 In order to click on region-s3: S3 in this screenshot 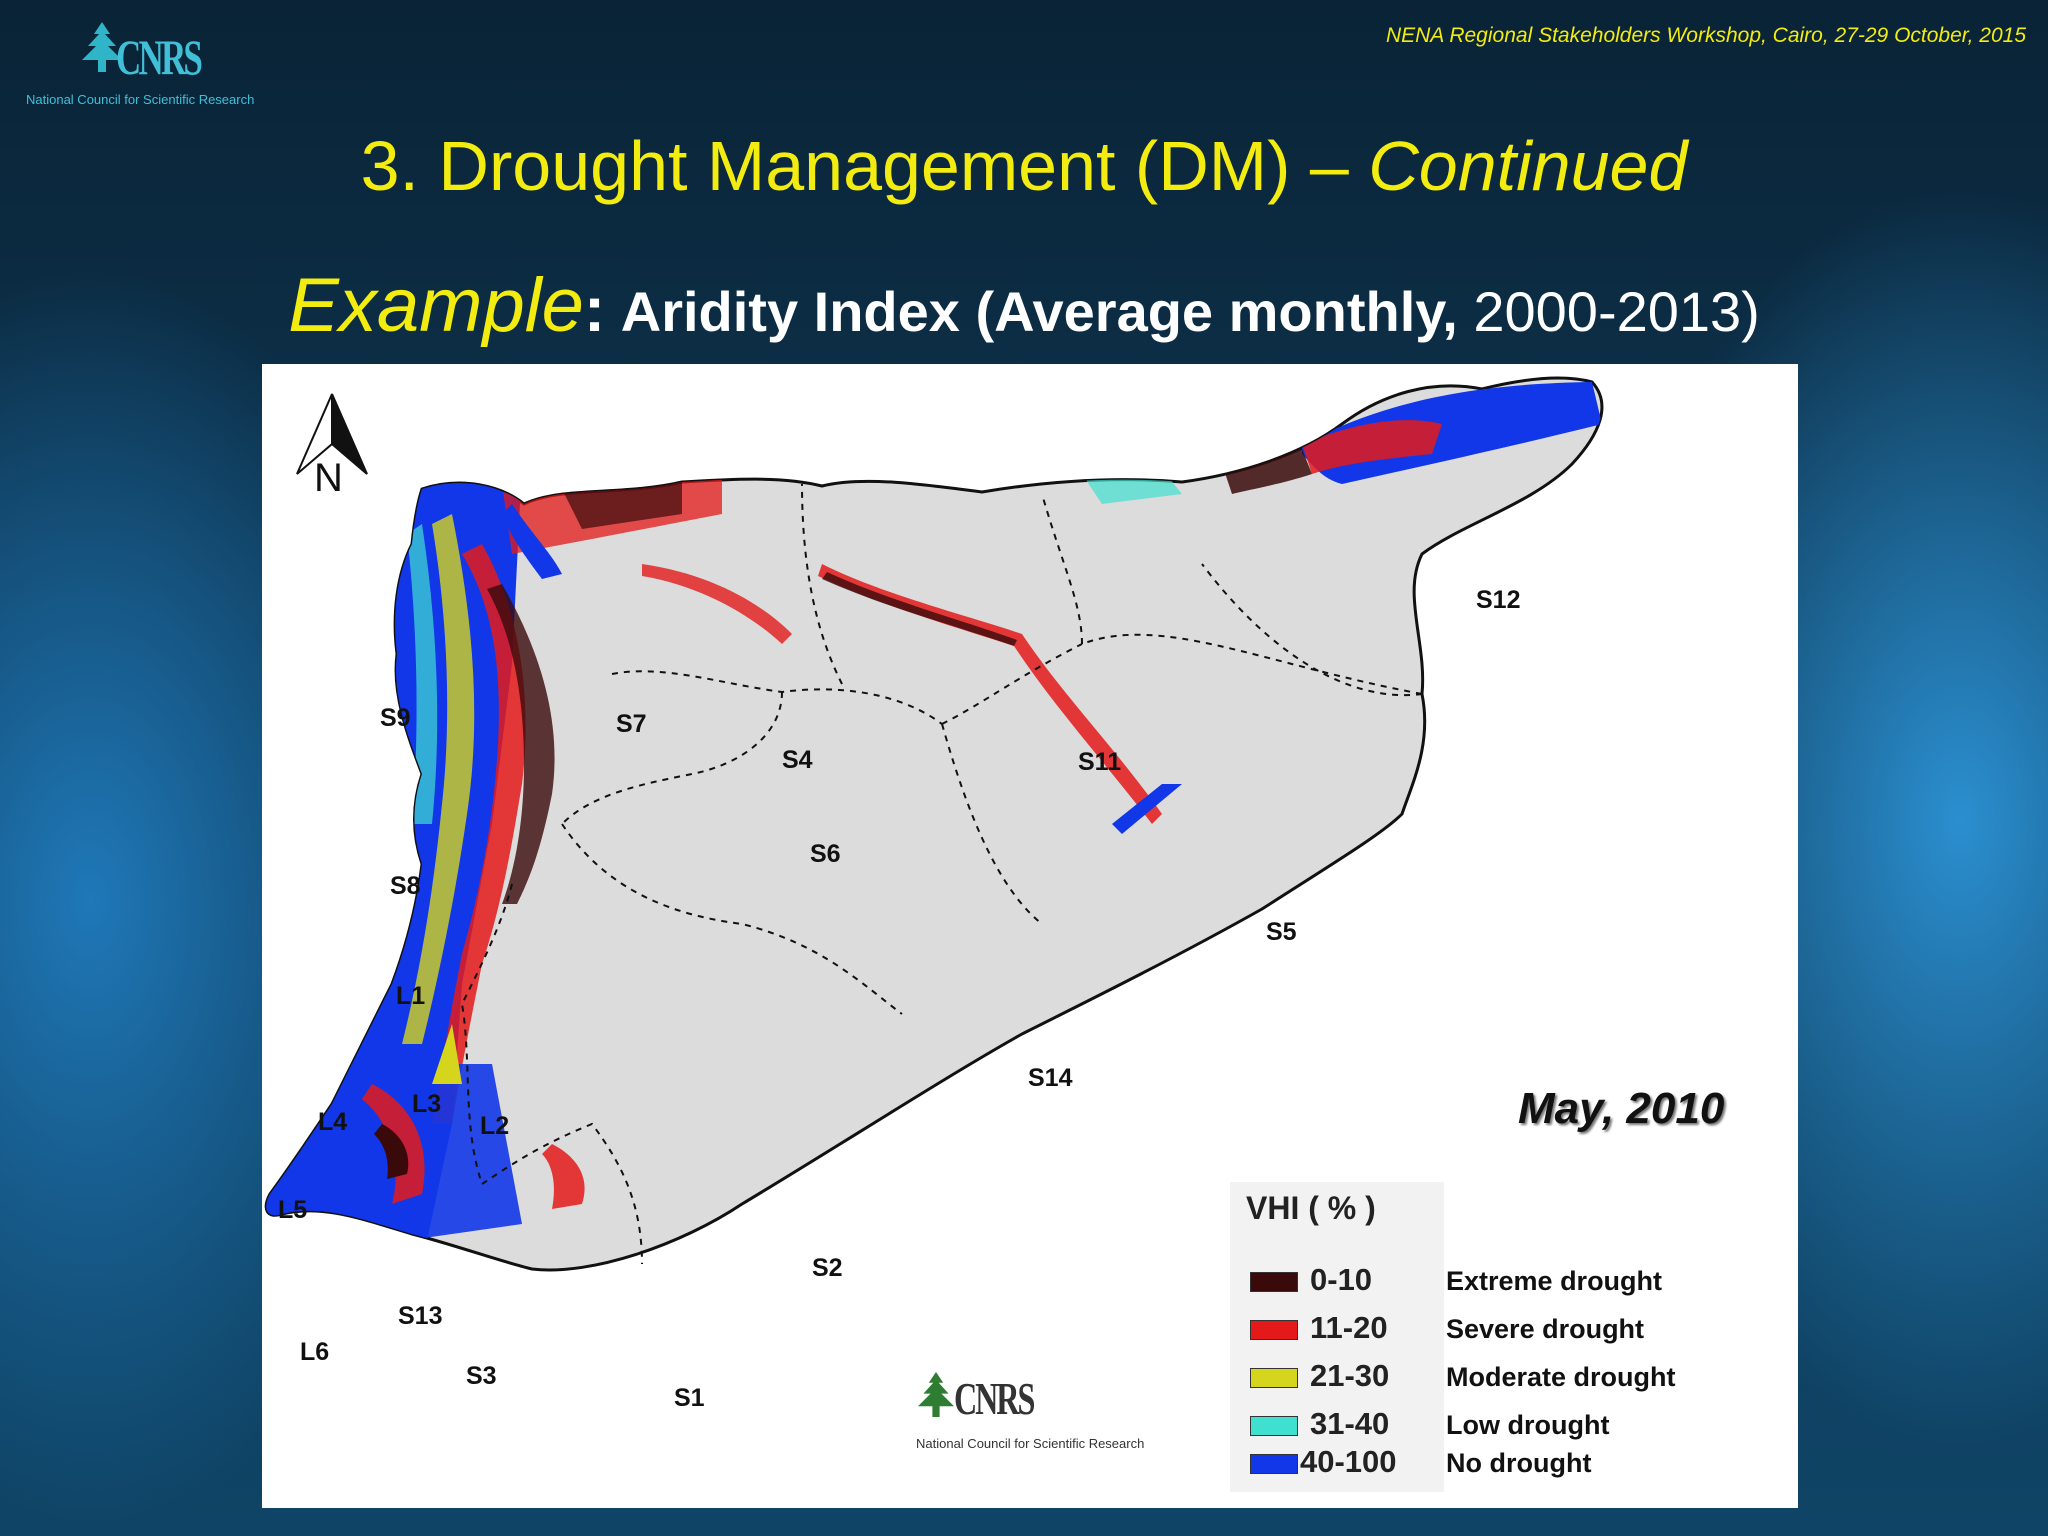, I will do `click(481, 1376)`.